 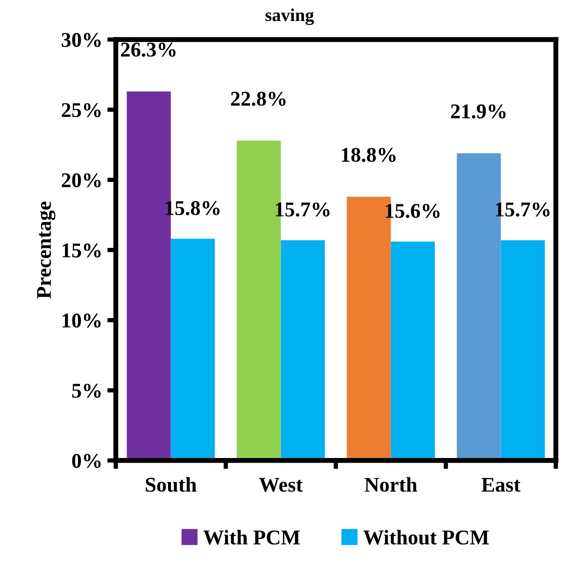 I want to click on data-label: 18.8%, so click(x=369, y=155).